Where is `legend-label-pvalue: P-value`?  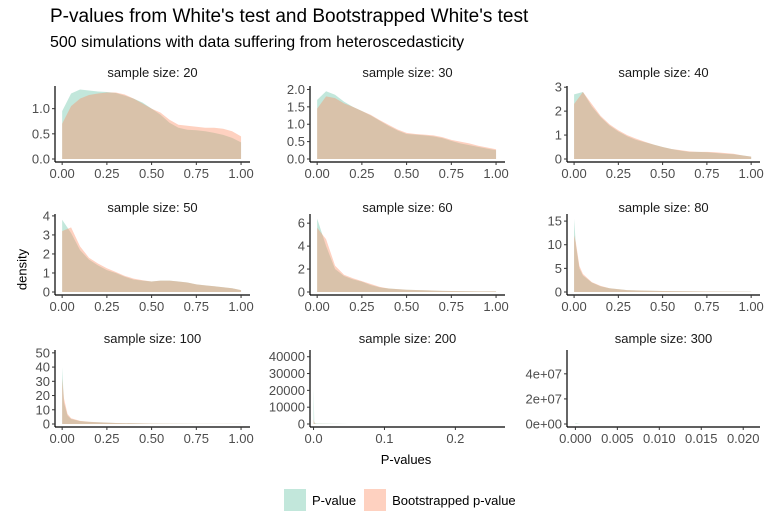
legend-label-pvalue: P-value is located at coordinates (334, 500).